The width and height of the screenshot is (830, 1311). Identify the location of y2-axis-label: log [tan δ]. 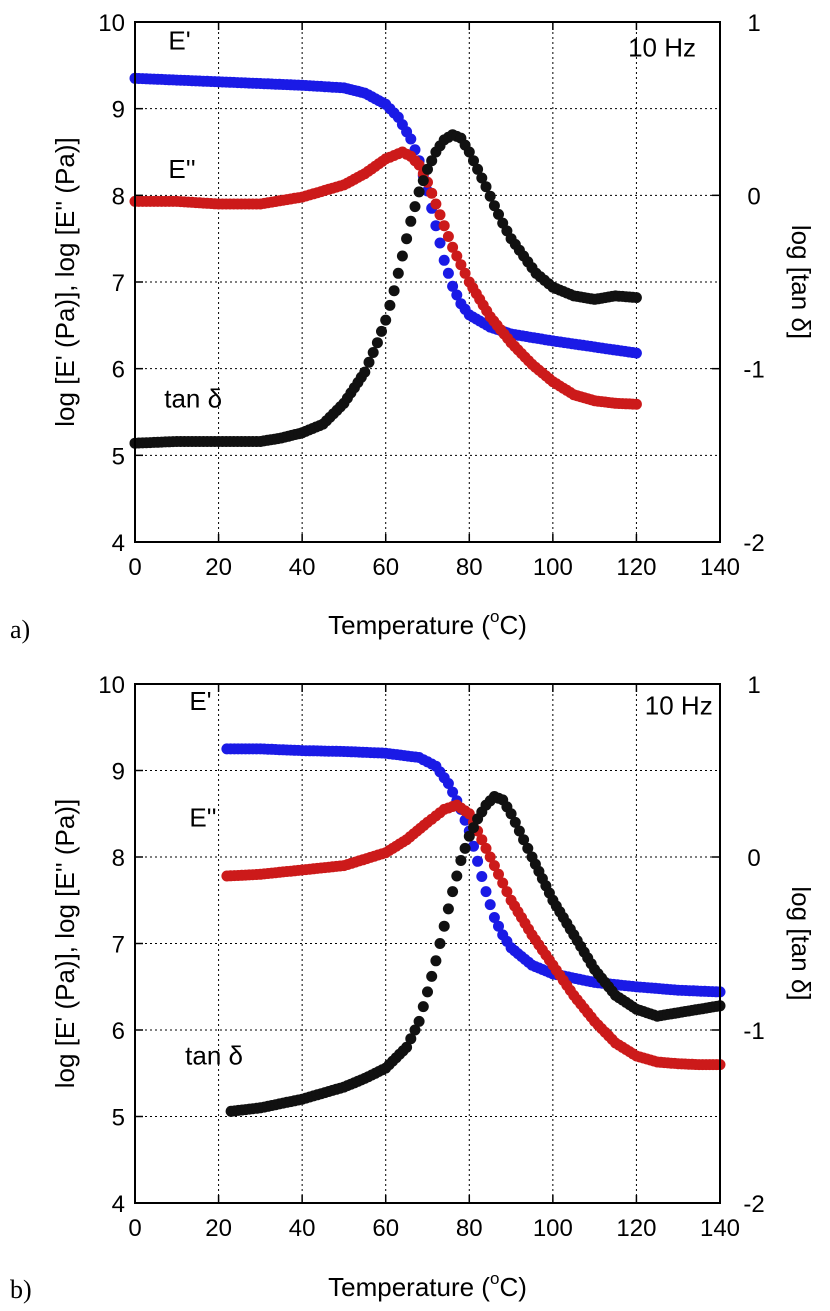
(801, 943).